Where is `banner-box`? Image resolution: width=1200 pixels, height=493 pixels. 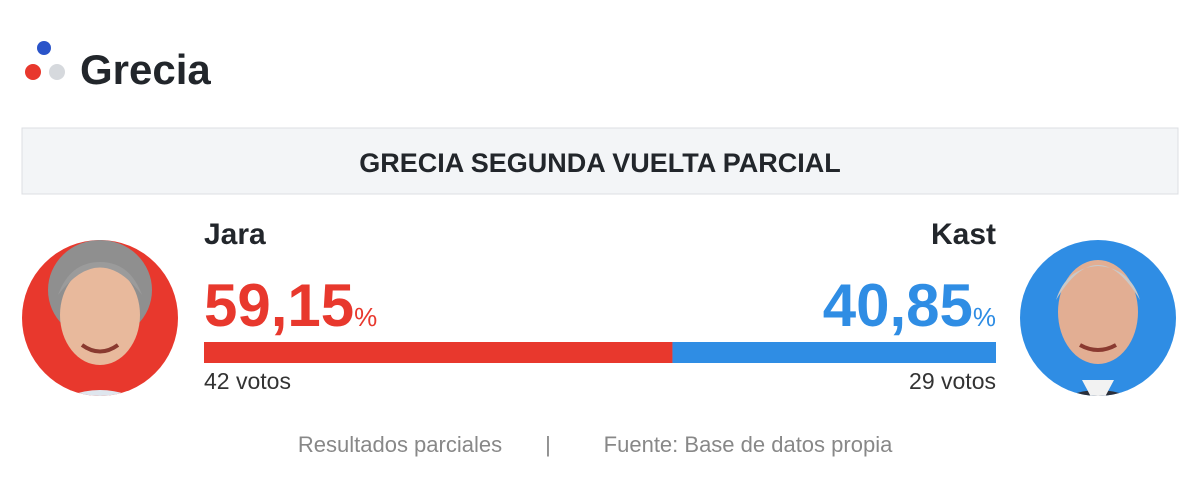 banner-box is located at coordinates (600, 161).